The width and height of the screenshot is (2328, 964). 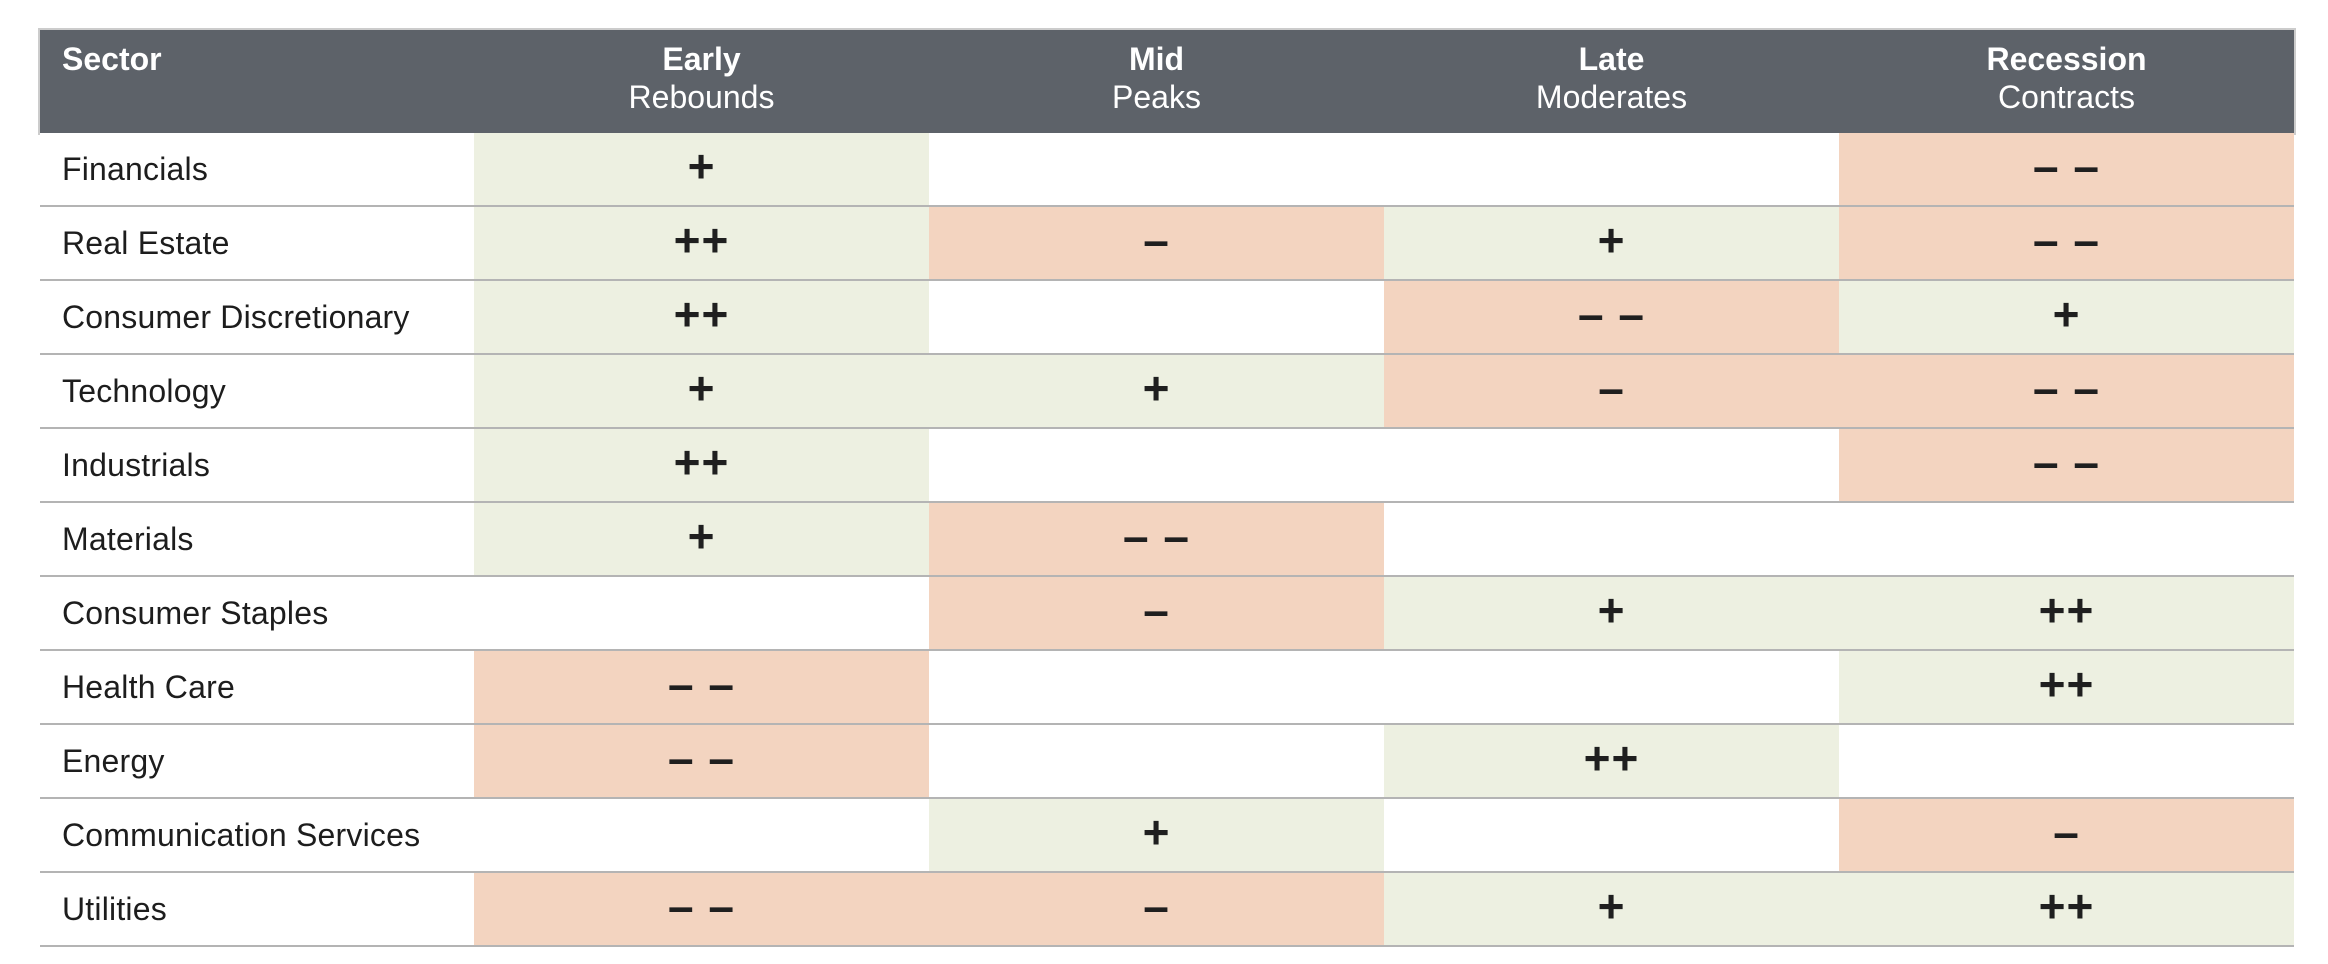 What do you see at coordinates (1156, 539) in the screenshot?
I see `rating-cell-mid: – –` at bounding box center [1156, 539].